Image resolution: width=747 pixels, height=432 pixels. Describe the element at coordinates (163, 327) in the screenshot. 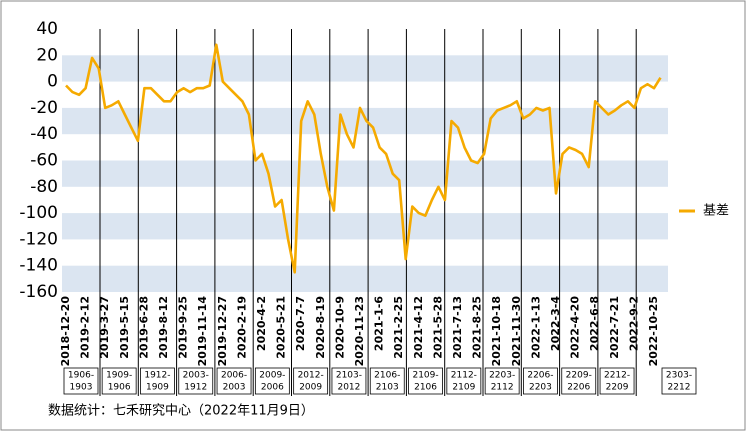

I see `x-tick-label: 2019-8-12` at that location.